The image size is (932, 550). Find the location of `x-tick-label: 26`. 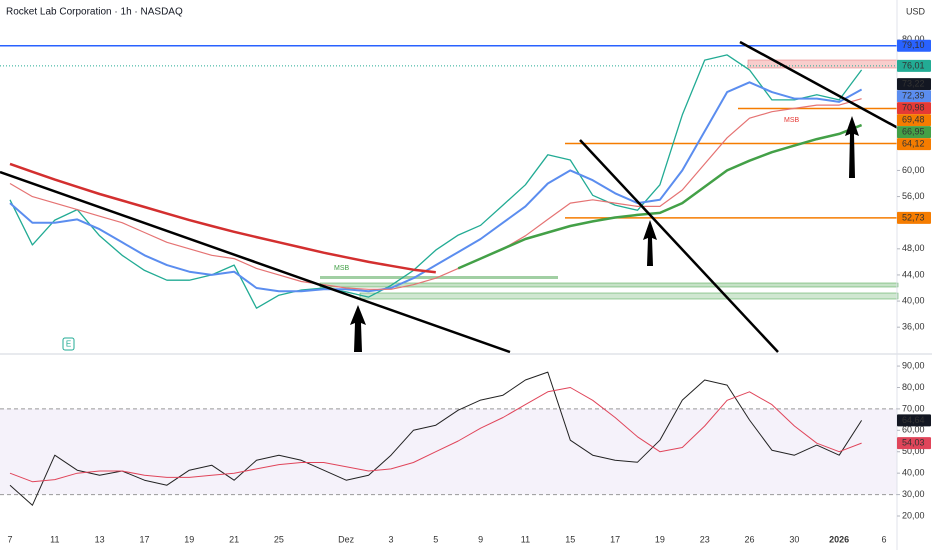

x-tick-label: 26 is located at coordinates (750, 539).